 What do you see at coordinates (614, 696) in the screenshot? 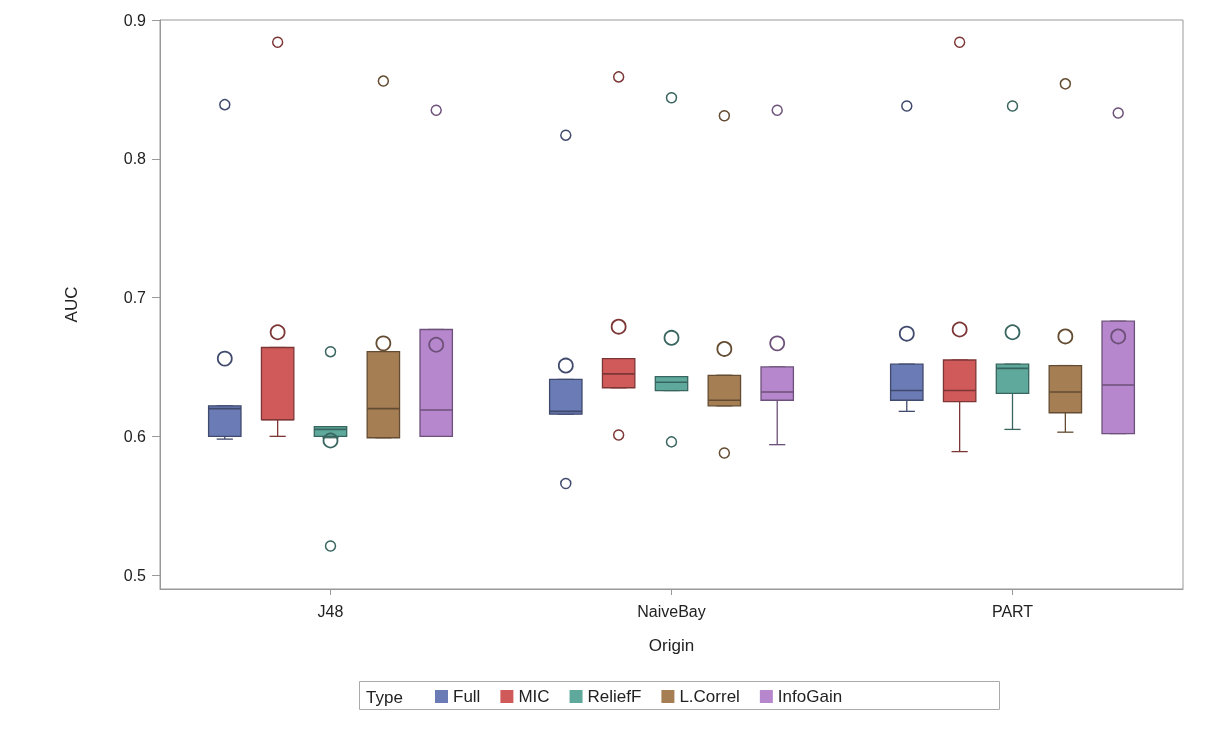
I see `legend-label: ReliefF` at bounding box center [614, 696].